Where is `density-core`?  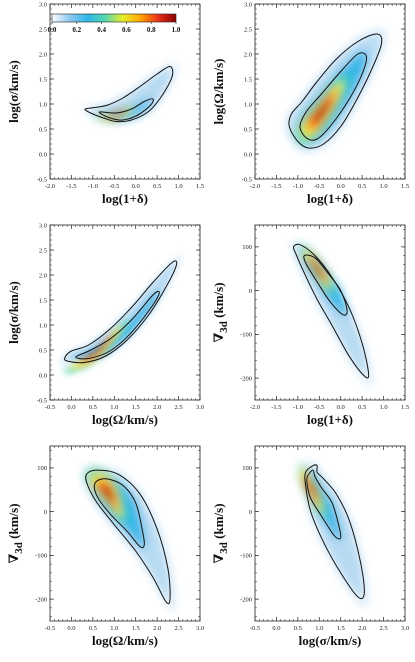
density-core is located at coordinates (317, 270).